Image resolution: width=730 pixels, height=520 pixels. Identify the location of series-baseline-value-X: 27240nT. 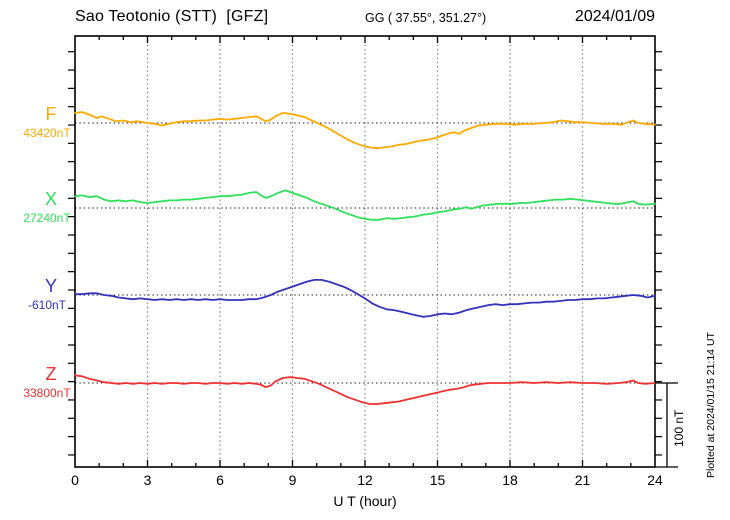
(47, 218).